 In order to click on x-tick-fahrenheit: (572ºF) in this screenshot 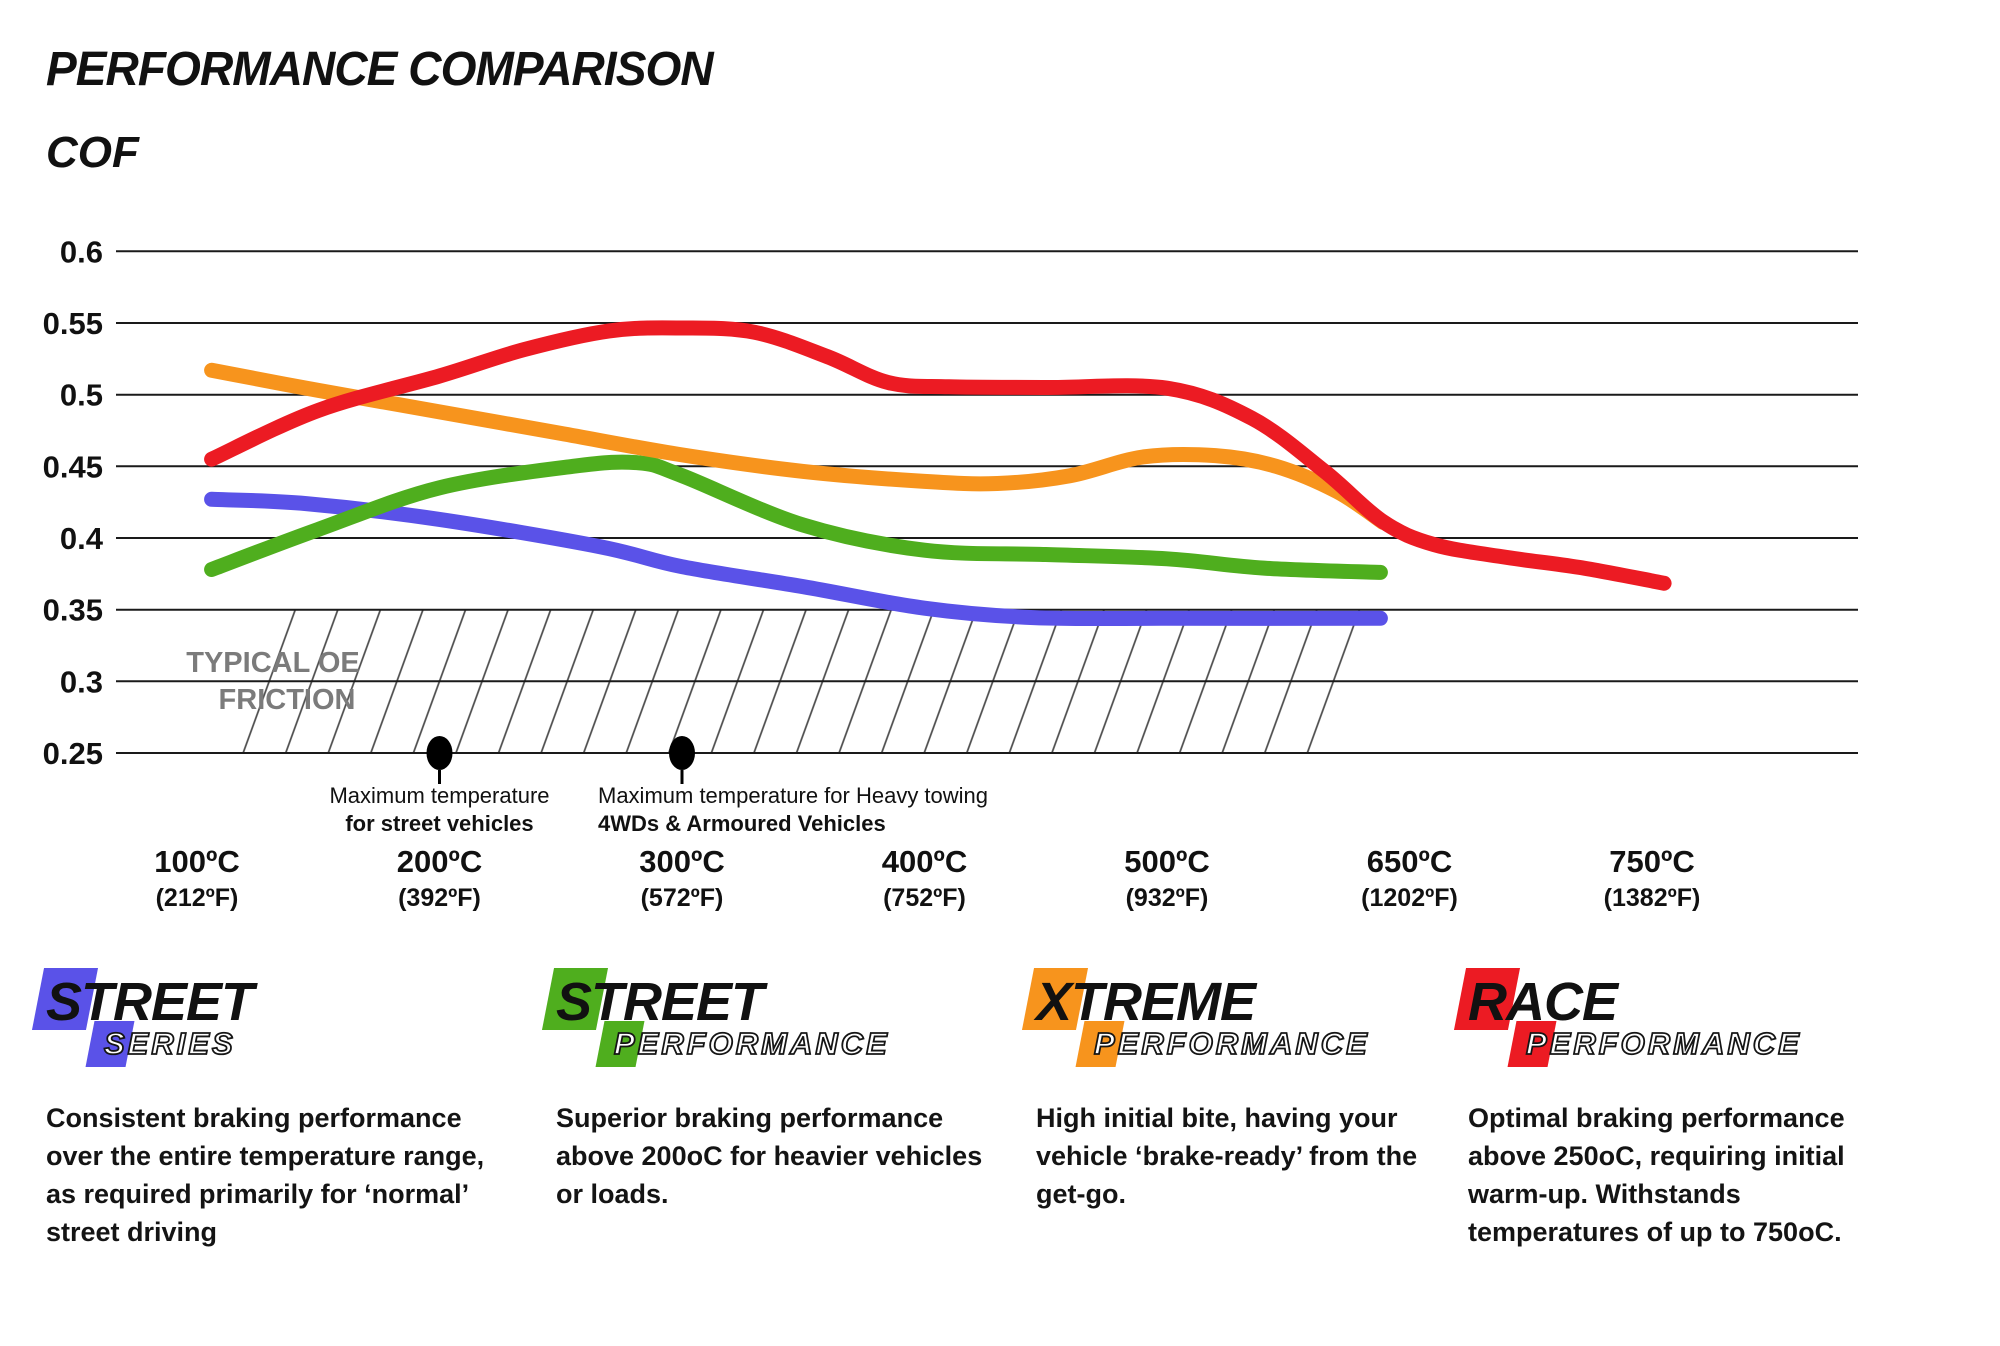, I will do `click(682, 898)`.